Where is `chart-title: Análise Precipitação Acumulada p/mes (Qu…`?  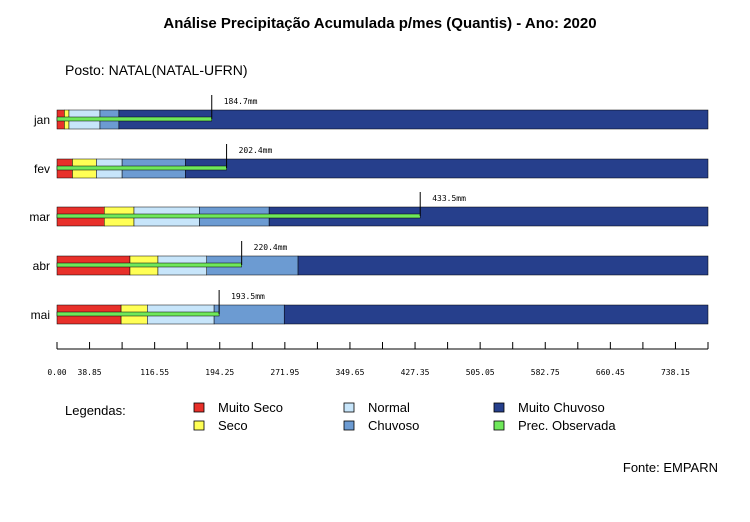
chart-title: Análise Precipitação Acumulada p/mes (Qu… is located at coordinates (379, 23).